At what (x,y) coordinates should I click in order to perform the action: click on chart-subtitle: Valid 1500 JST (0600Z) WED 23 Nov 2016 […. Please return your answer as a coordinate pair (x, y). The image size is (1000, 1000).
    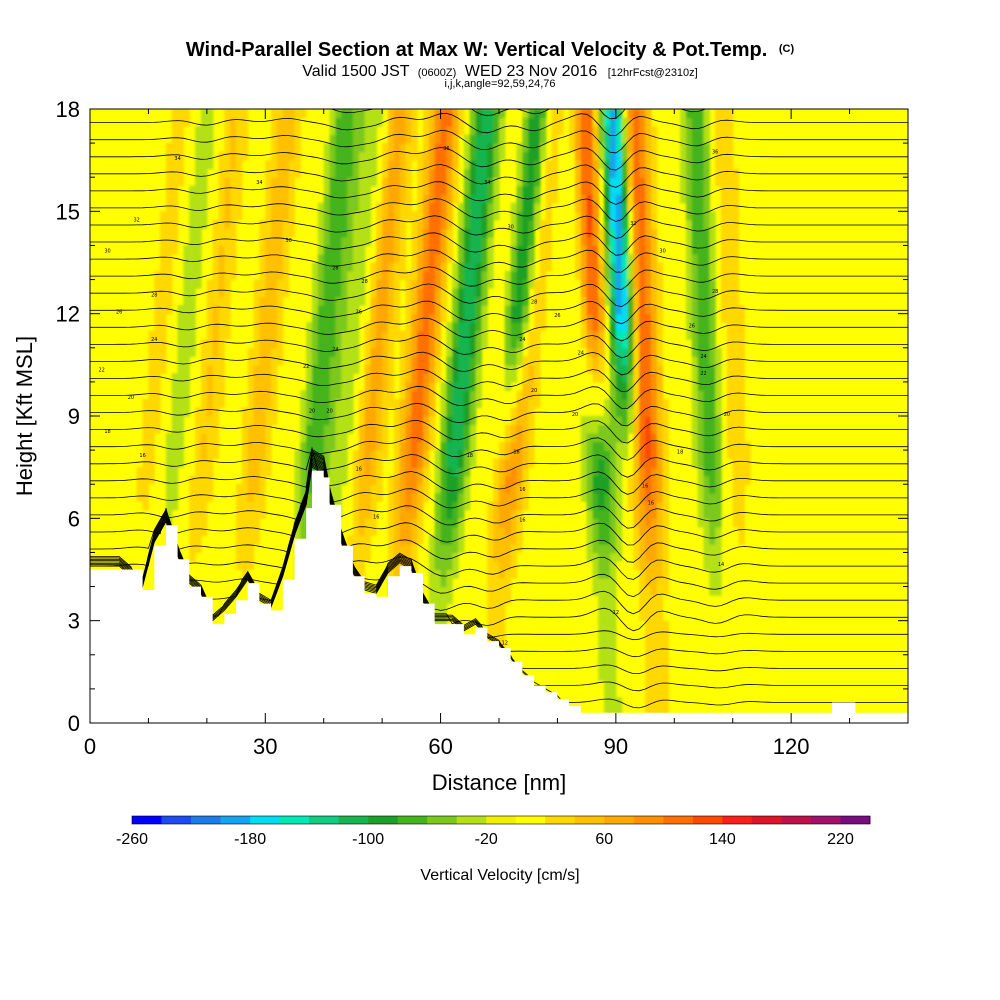
    Looking at the image, I should click on (499, 71).